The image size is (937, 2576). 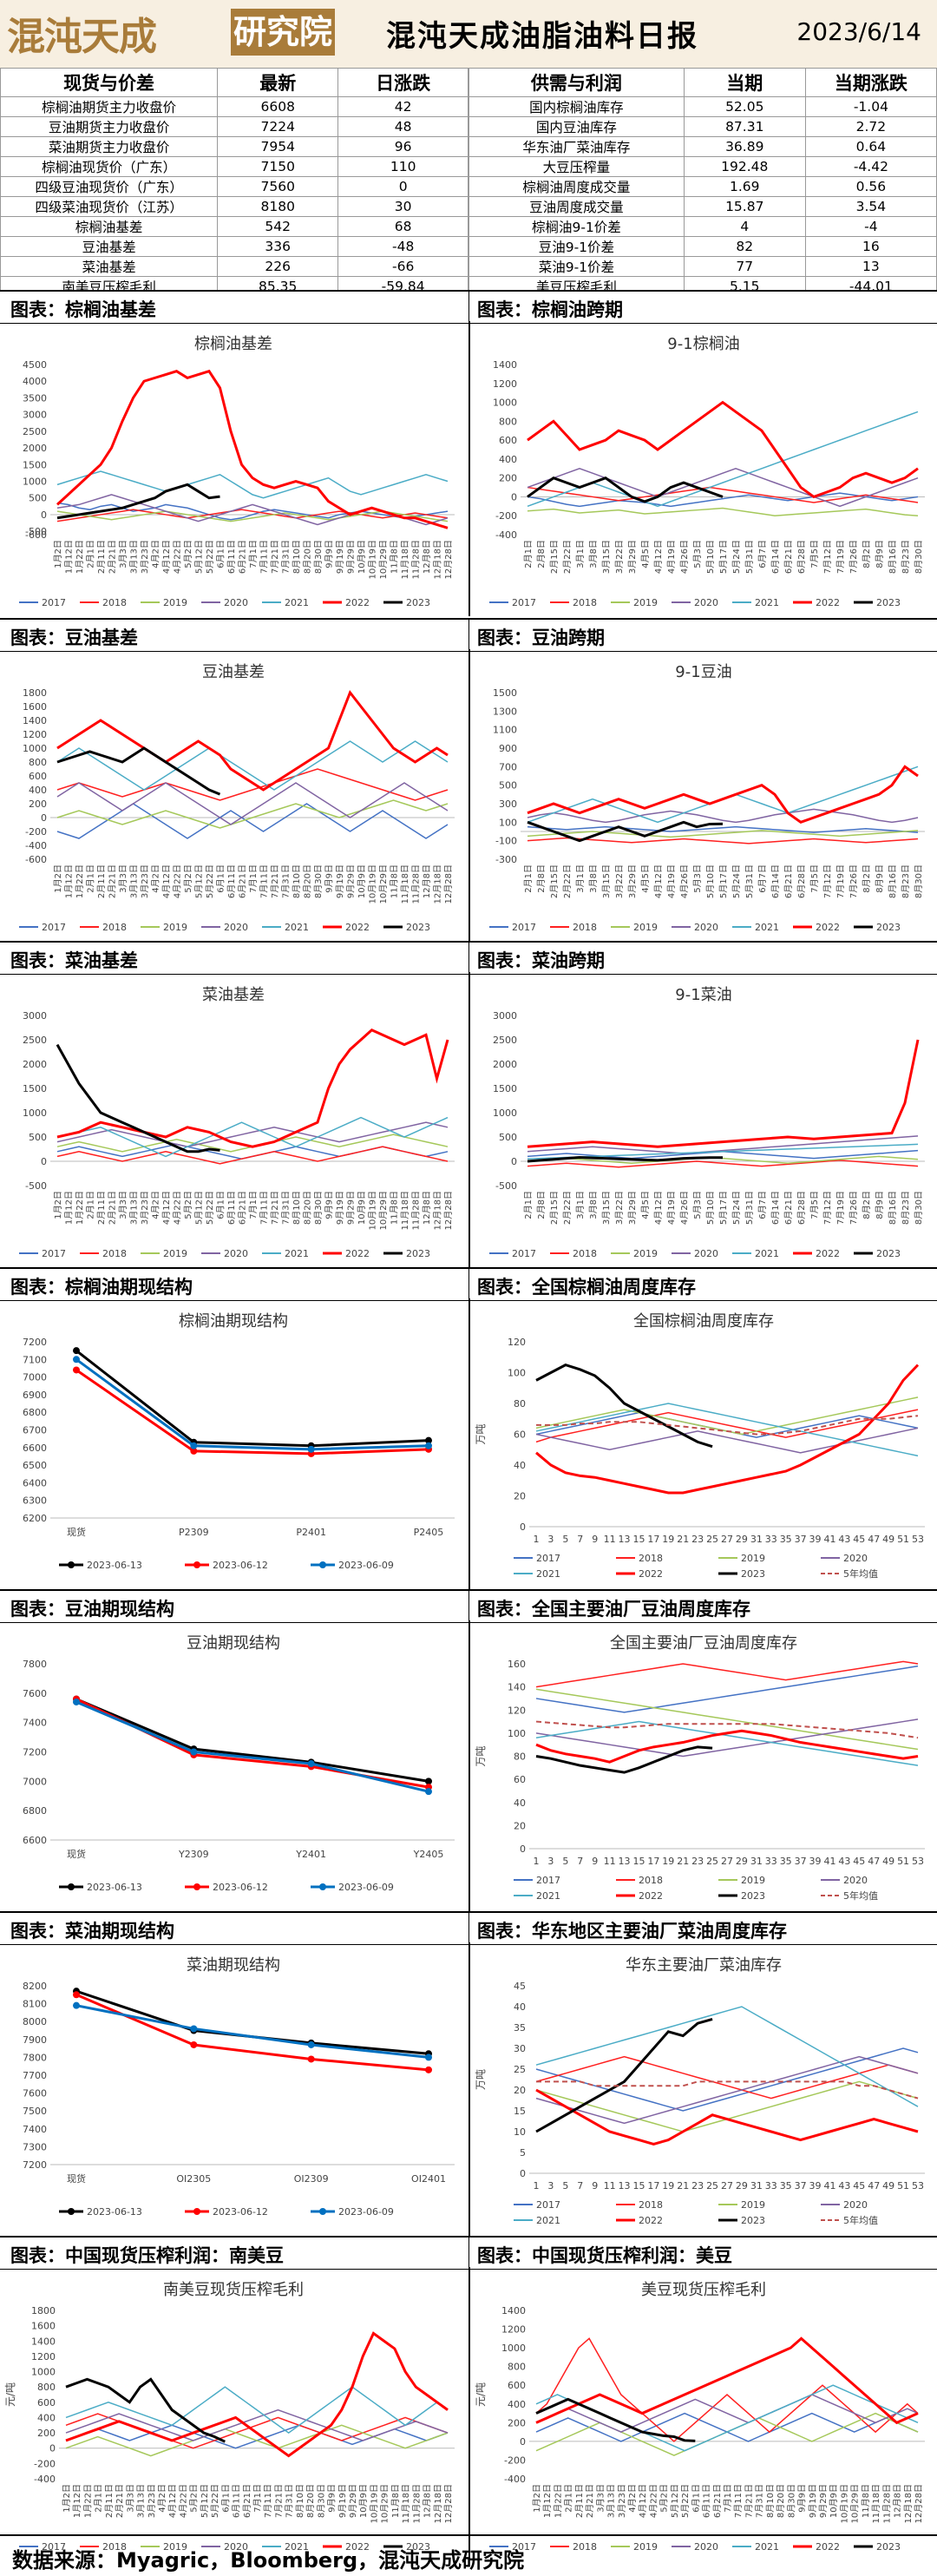 What do you see at coordinates (625, 2186) in the screenshot?
I see `x-tick-label: 13` at bounding box center [625, 2186].